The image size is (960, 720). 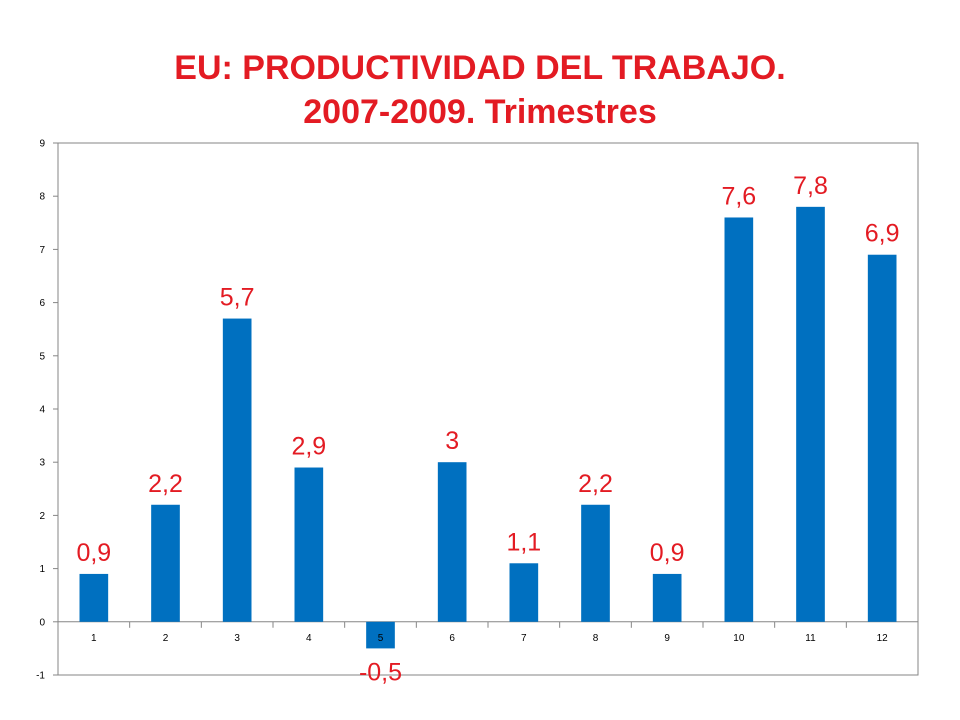 I want to click on y-tick-label: 3, so click(x=42, y=463).